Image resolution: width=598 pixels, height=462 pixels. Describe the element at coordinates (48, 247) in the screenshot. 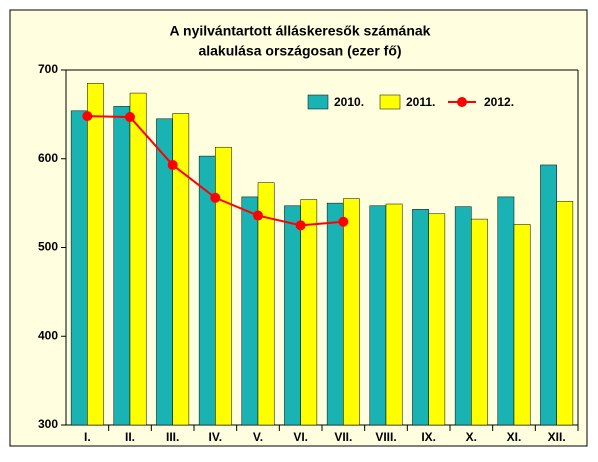

I see `y-tick-label: 500` at that location.